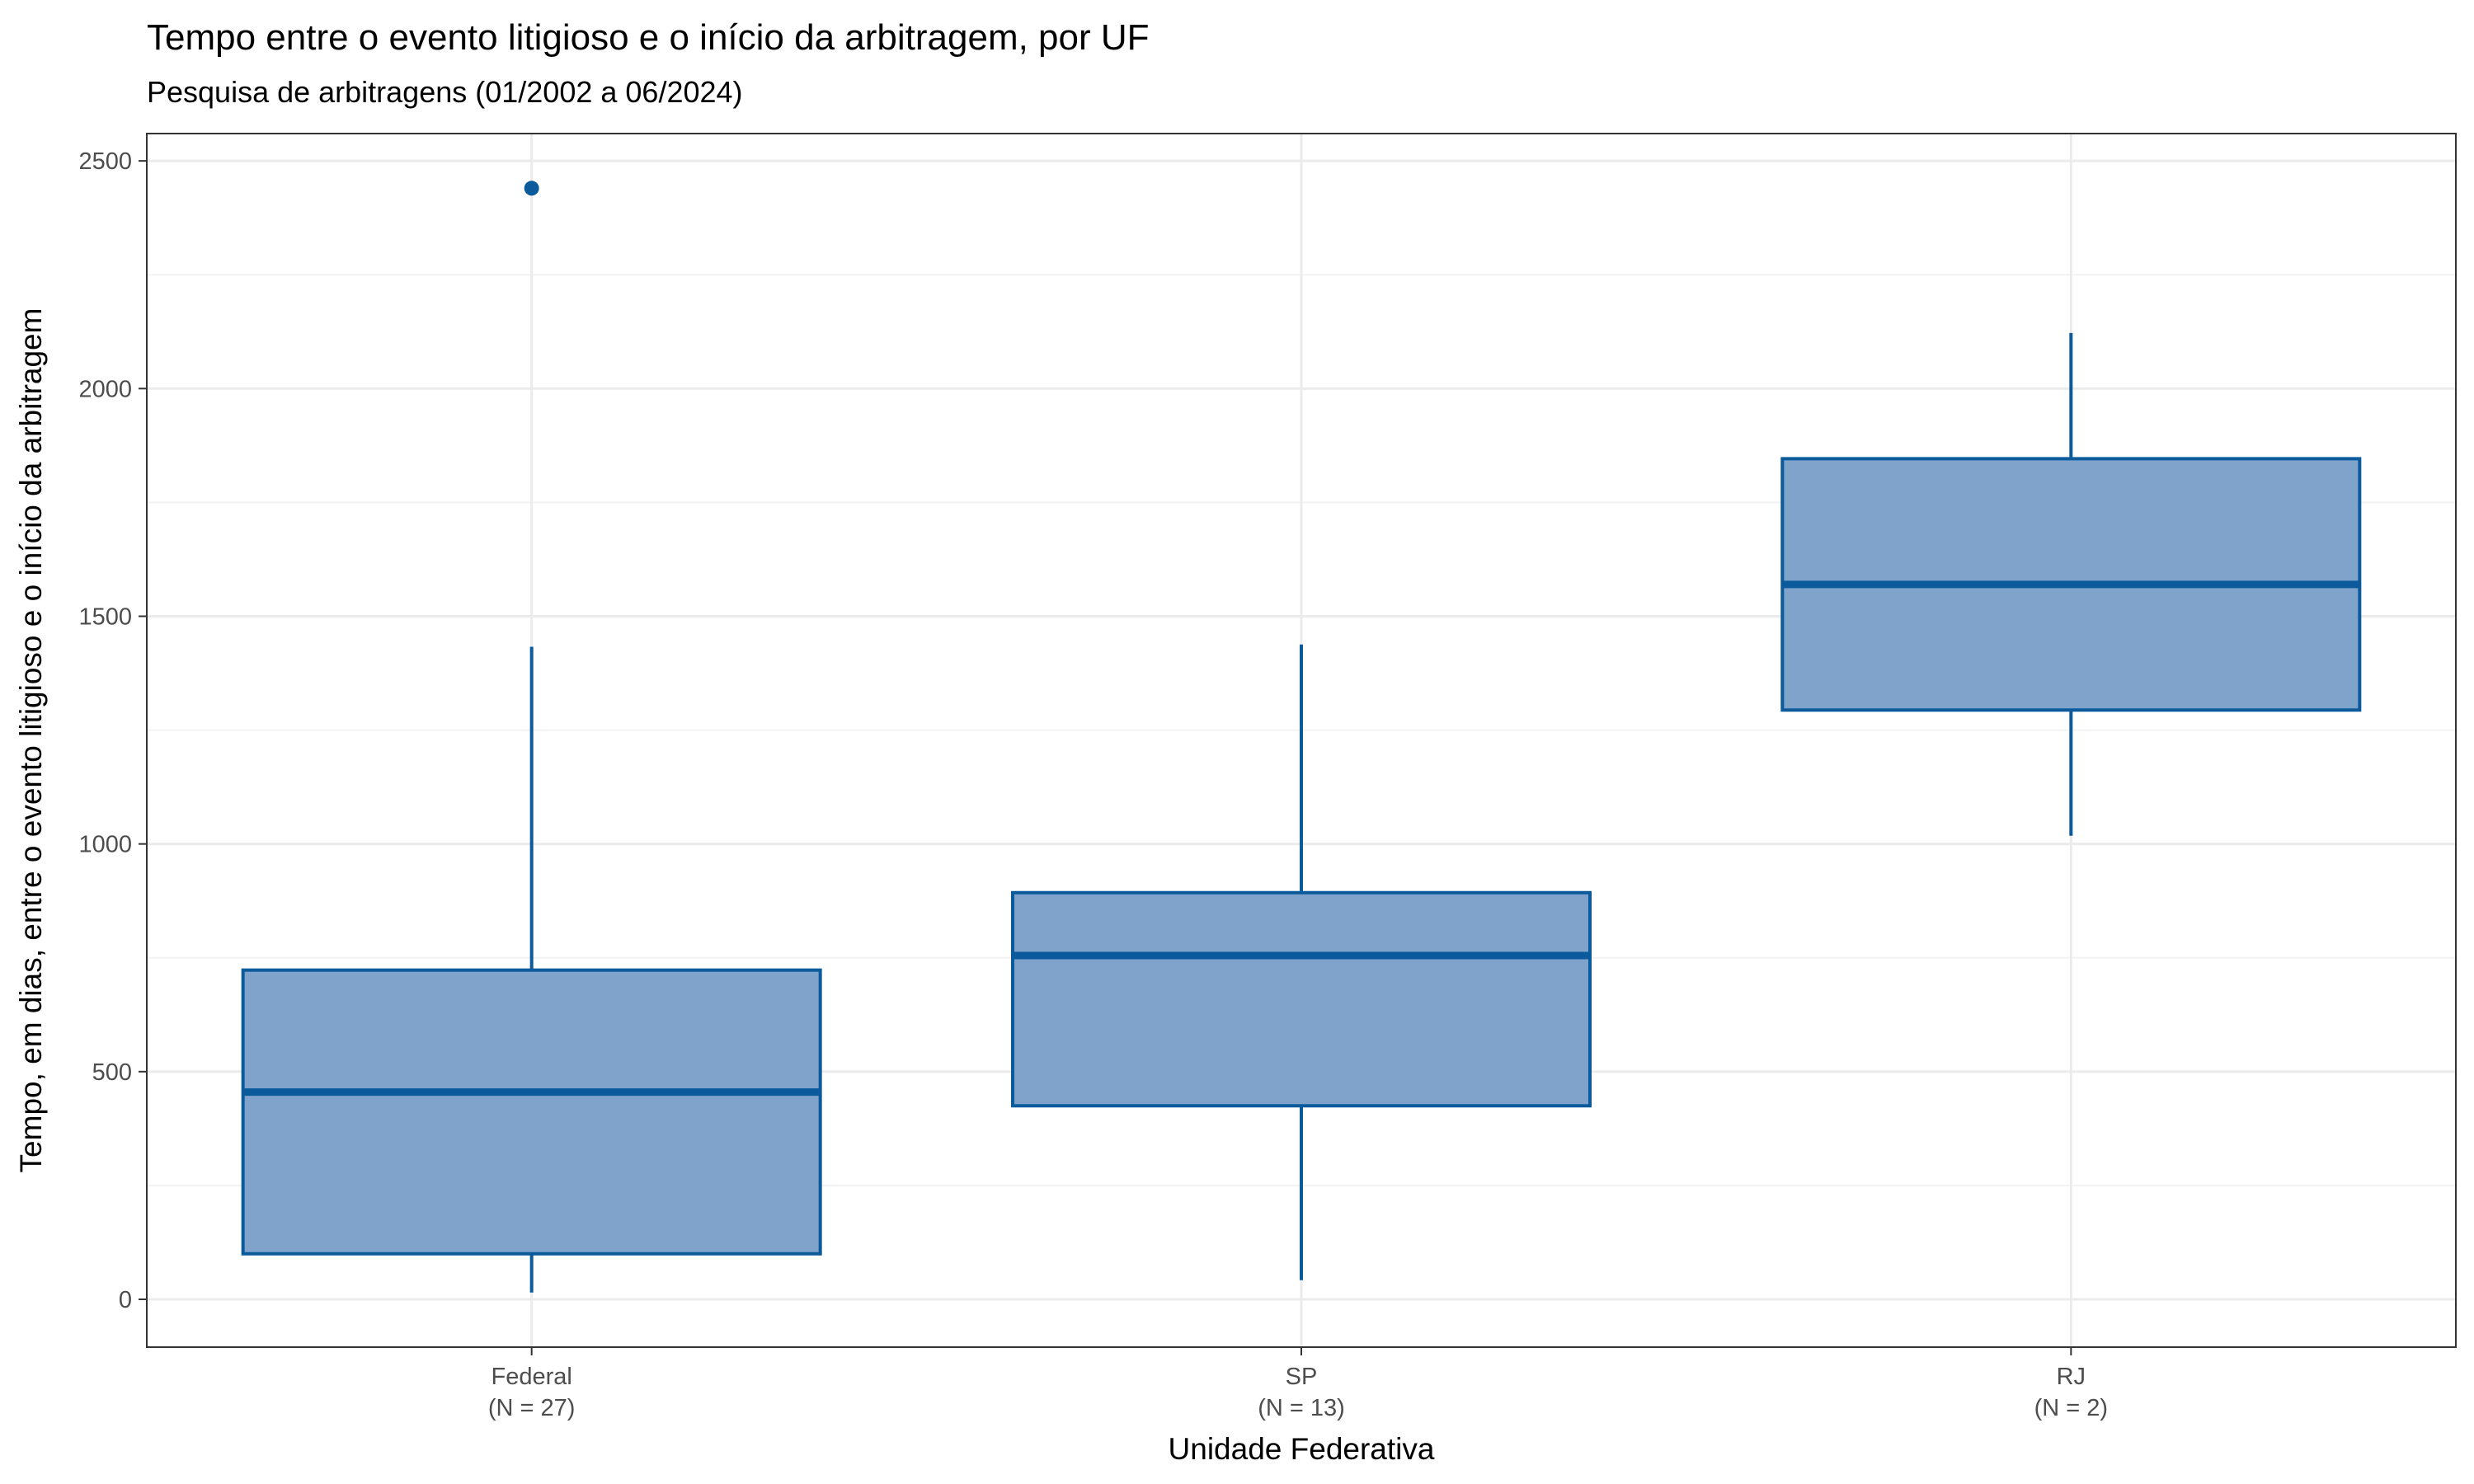  What do you see at coordinates (532, 1408) in the screenshot?
I see `x-tick-n-label: (N = 27)` at bounding box center [532, 1408].